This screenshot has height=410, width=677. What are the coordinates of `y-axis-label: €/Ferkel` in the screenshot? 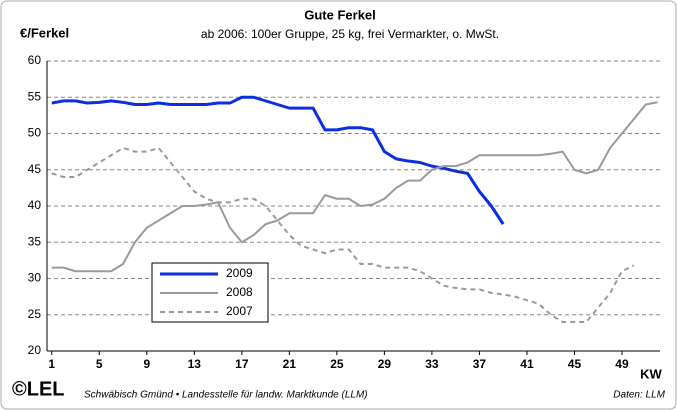 It's located at (44, 32).